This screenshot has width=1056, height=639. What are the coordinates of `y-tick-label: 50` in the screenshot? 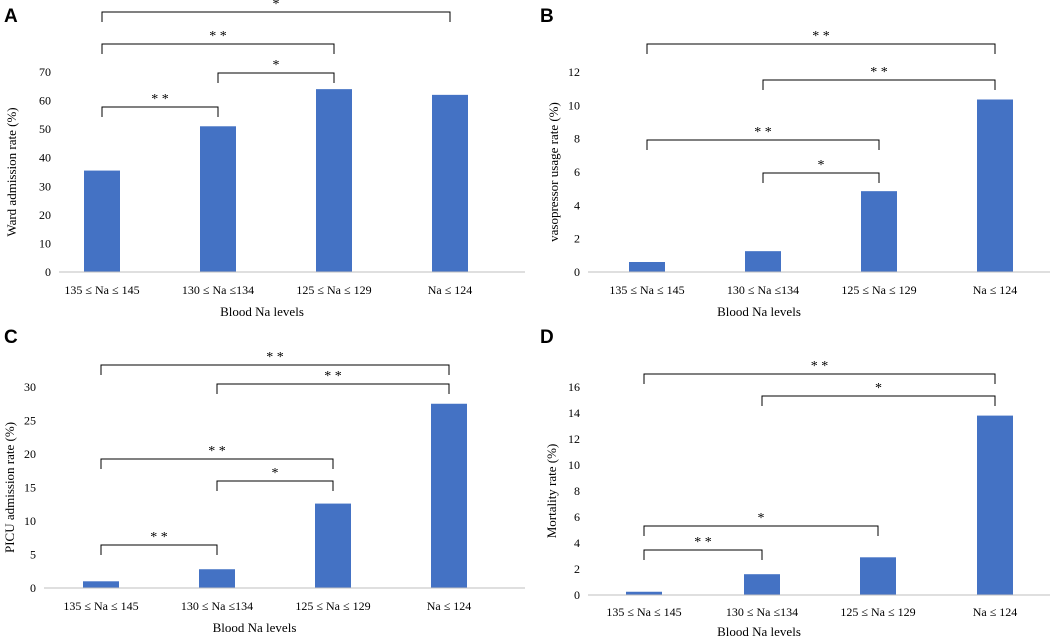 It's located at (45, 129).